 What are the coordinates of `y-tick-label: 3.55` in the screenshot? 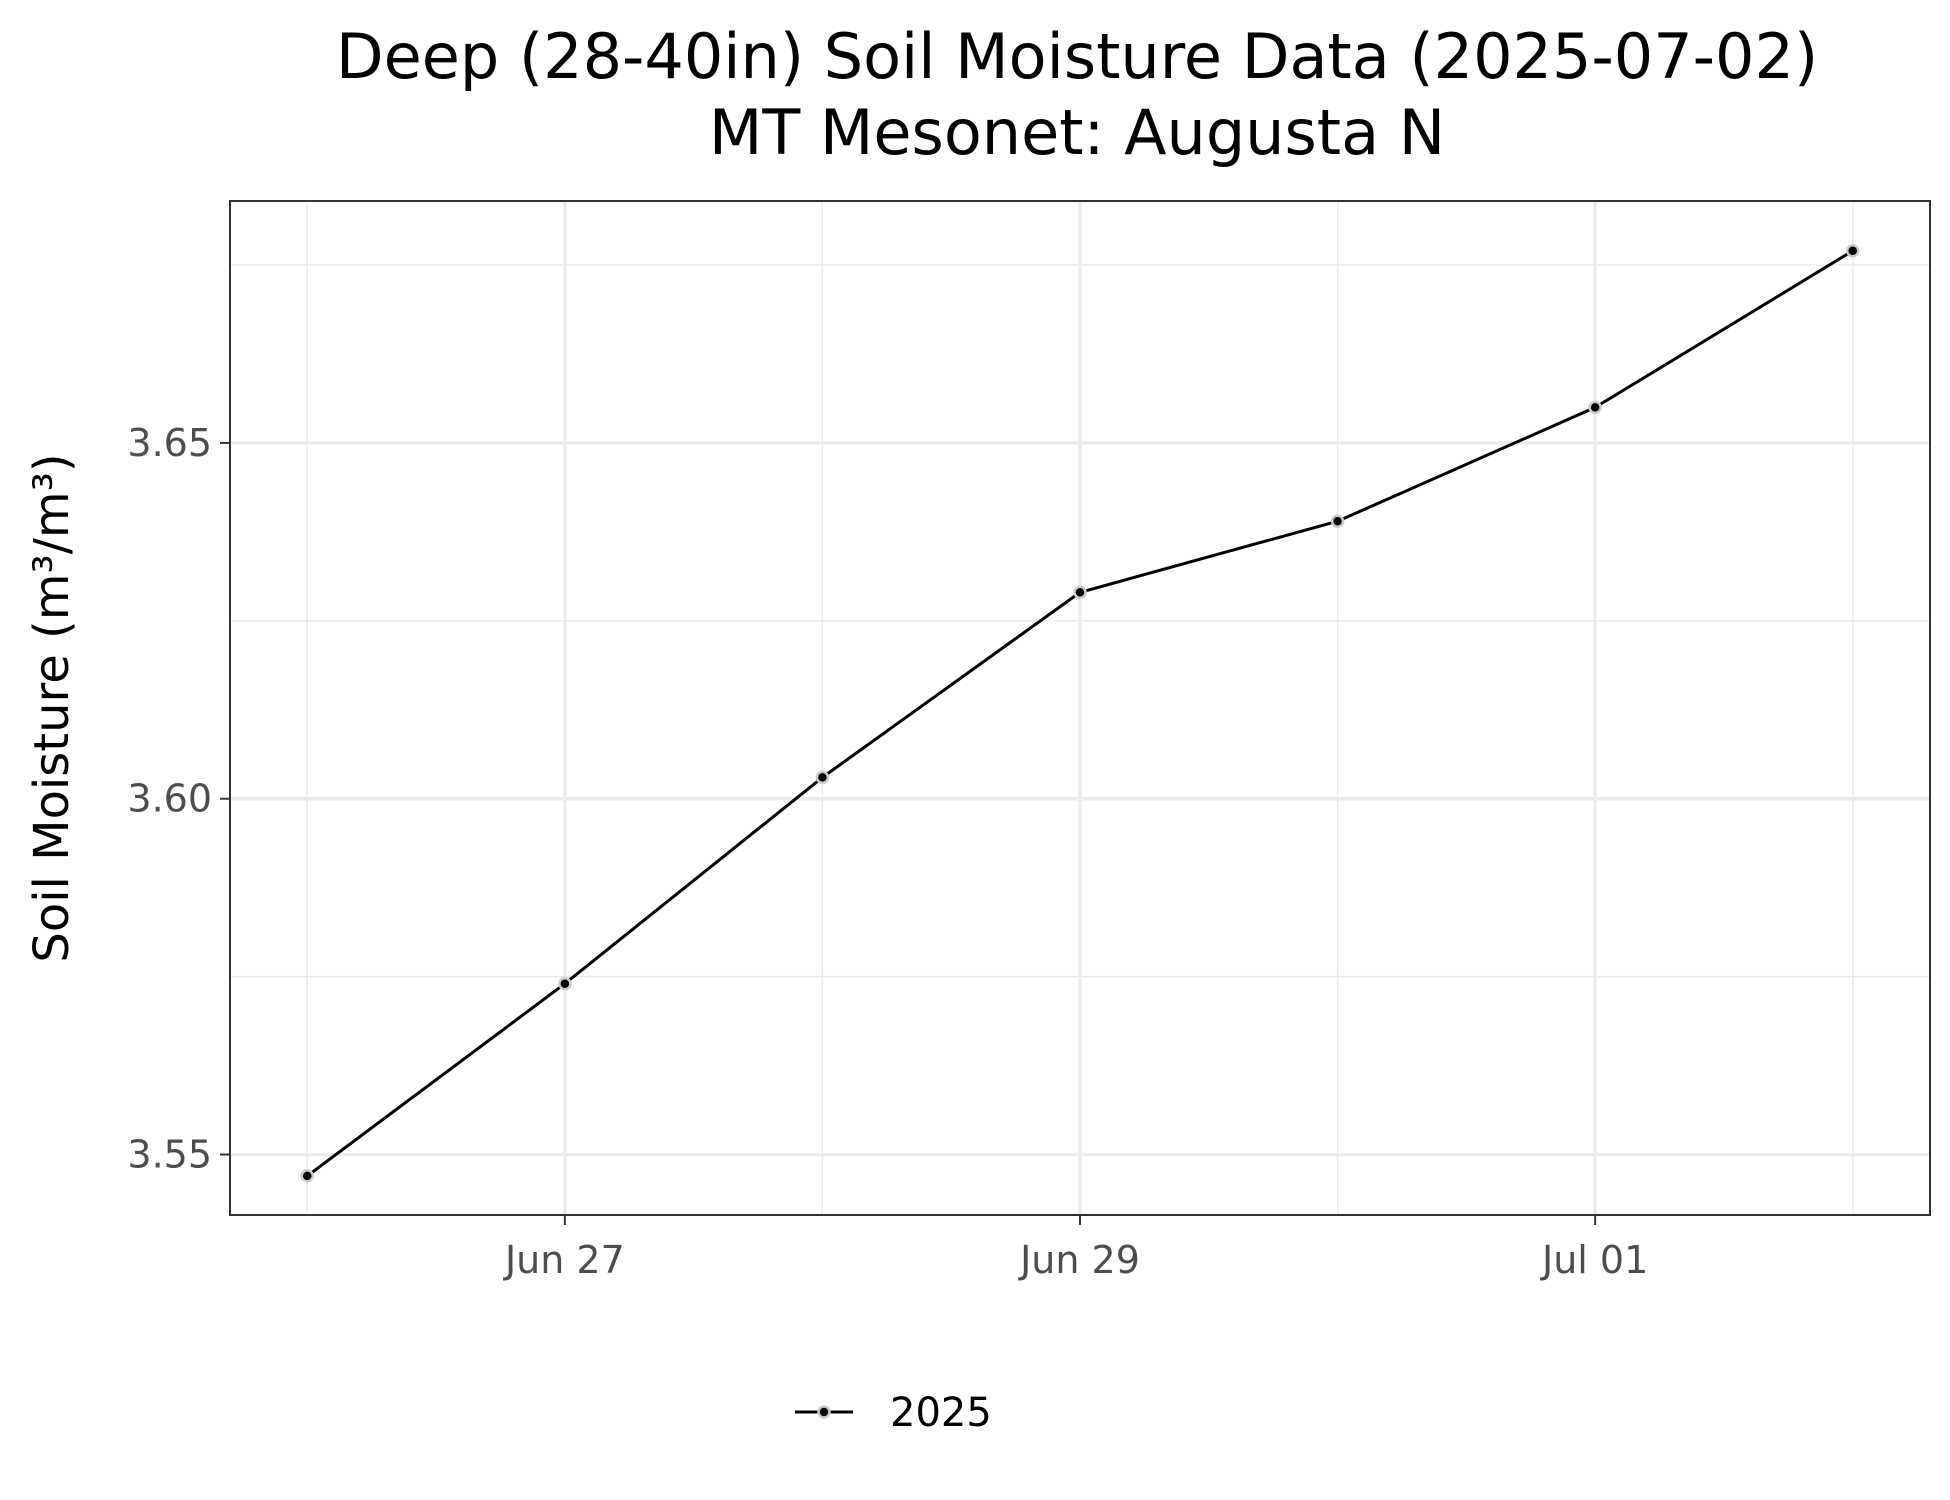 It's located at (169, 1155).